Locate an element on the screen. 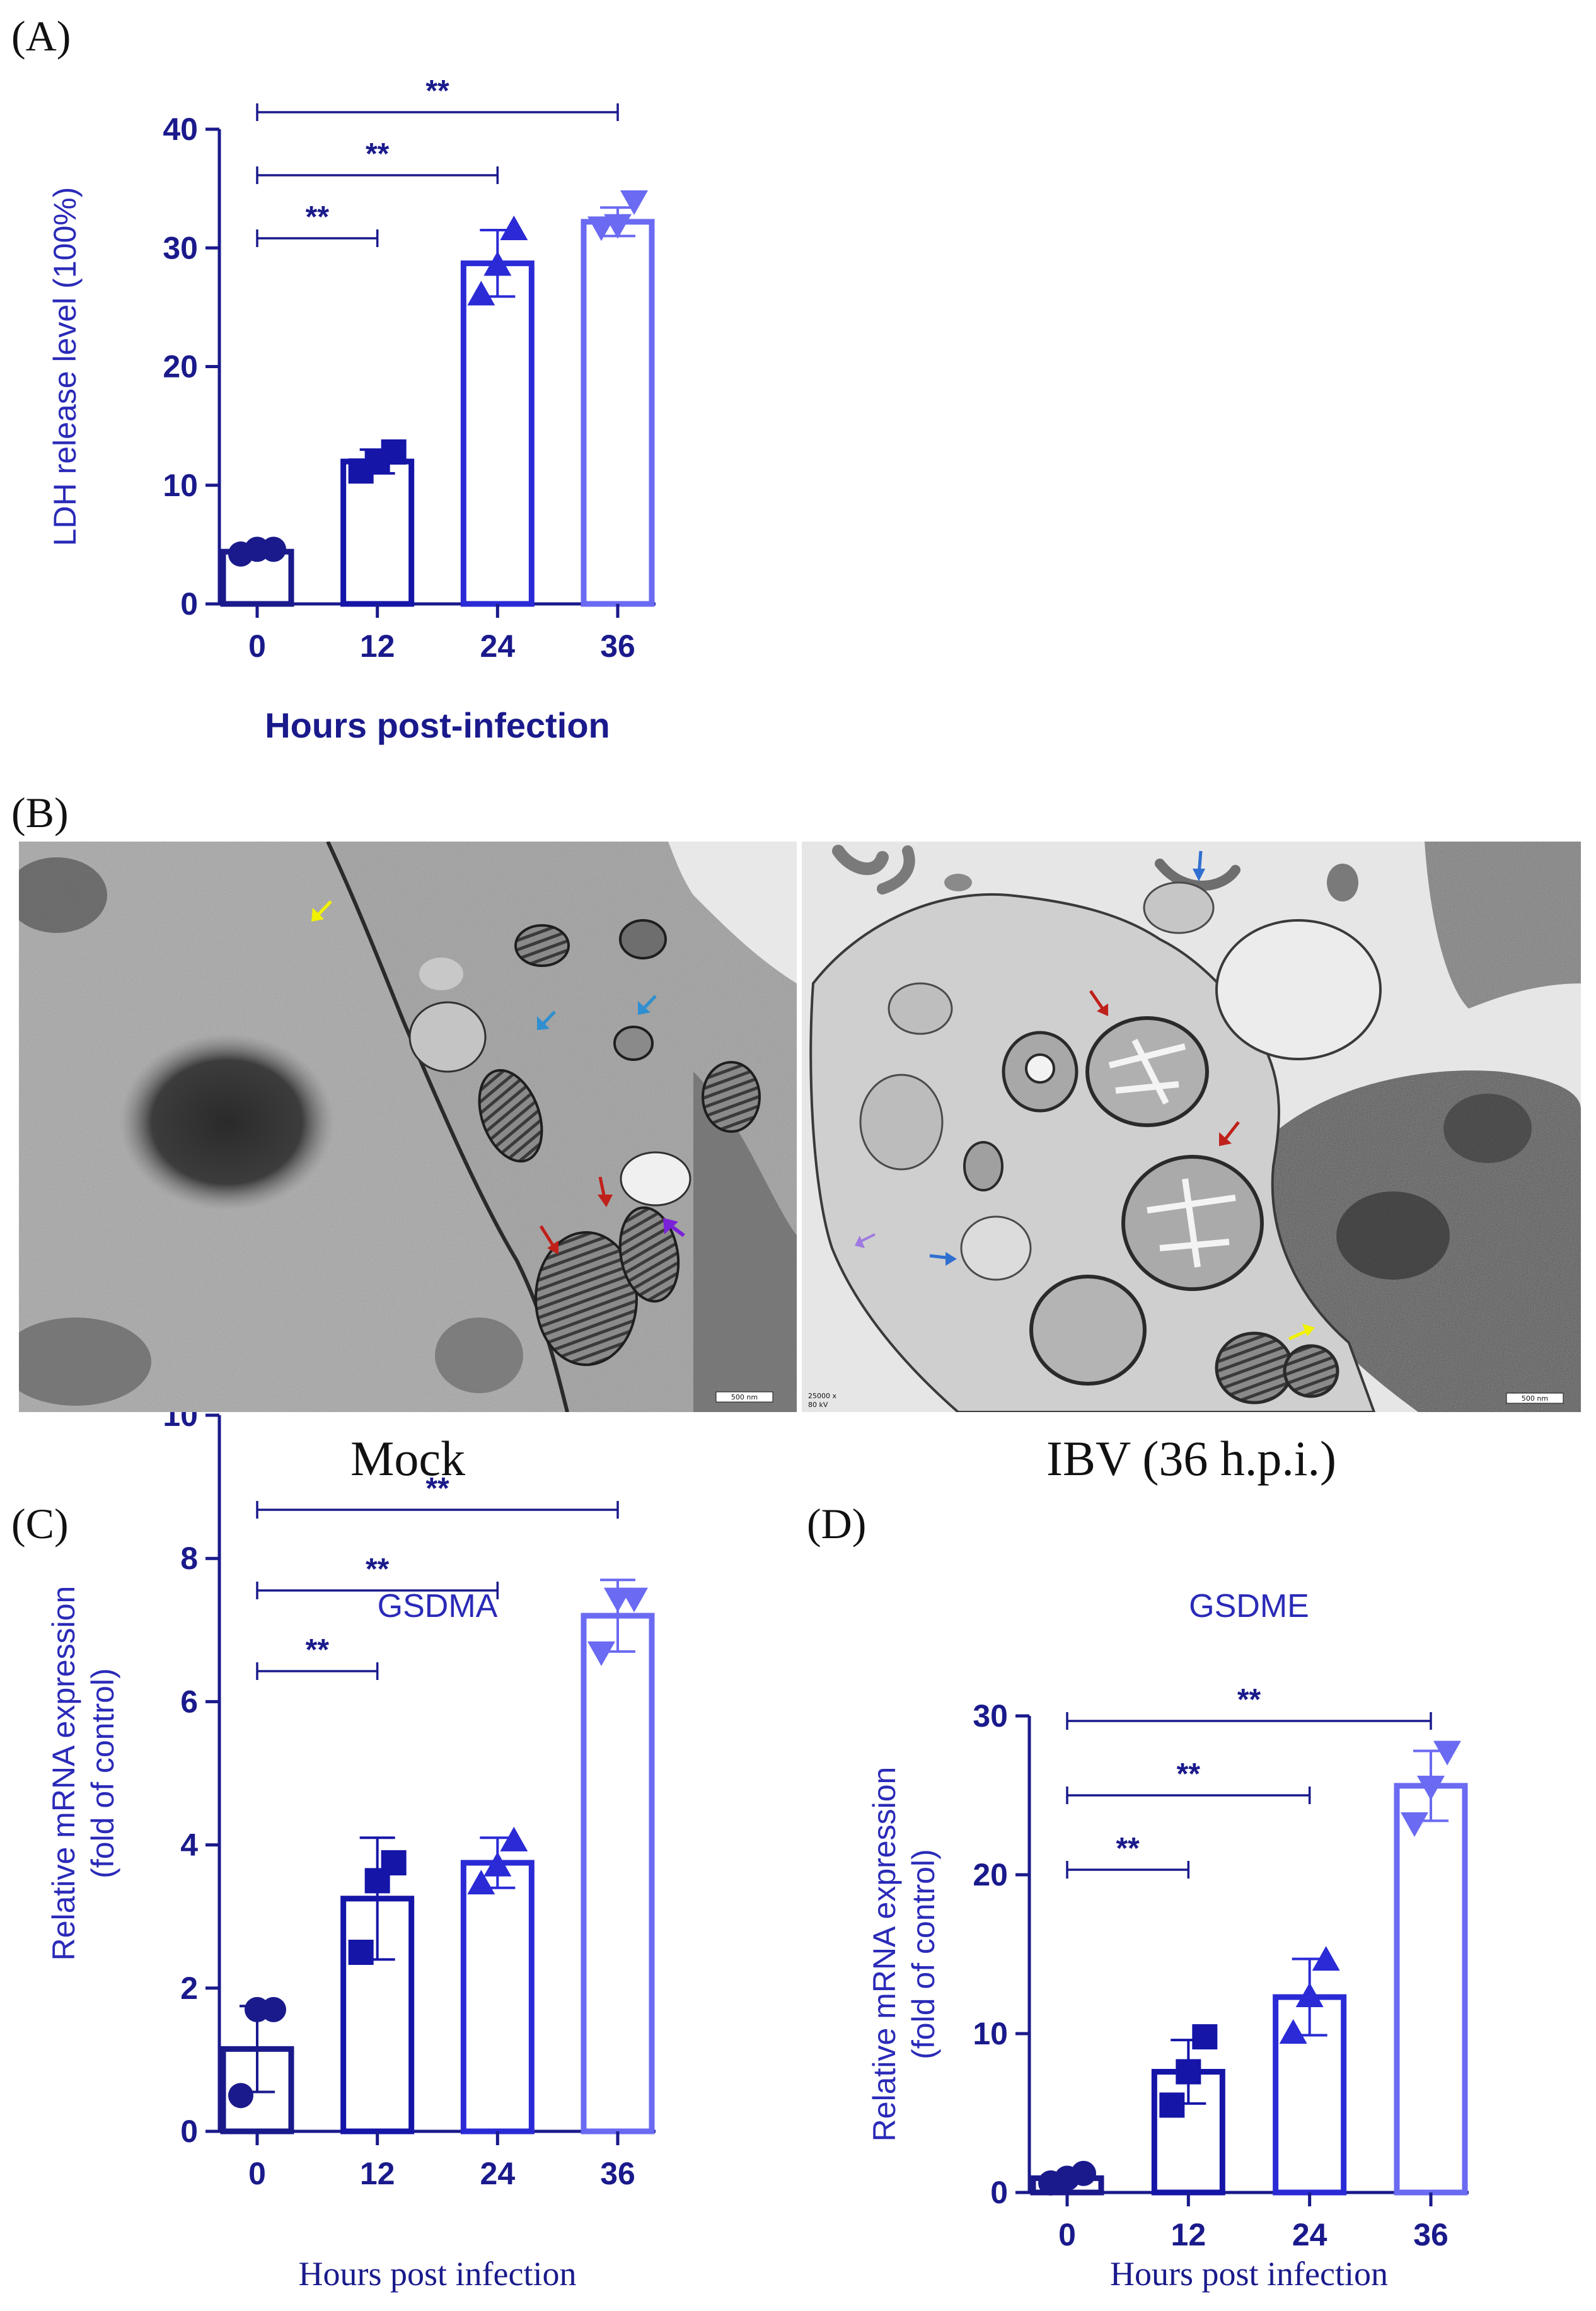 The width and height of the screenshot is (1596, 2311). micrograph-ibv: 25000 x 80 kV 500 nm is located at coordinates (1191, 1127).